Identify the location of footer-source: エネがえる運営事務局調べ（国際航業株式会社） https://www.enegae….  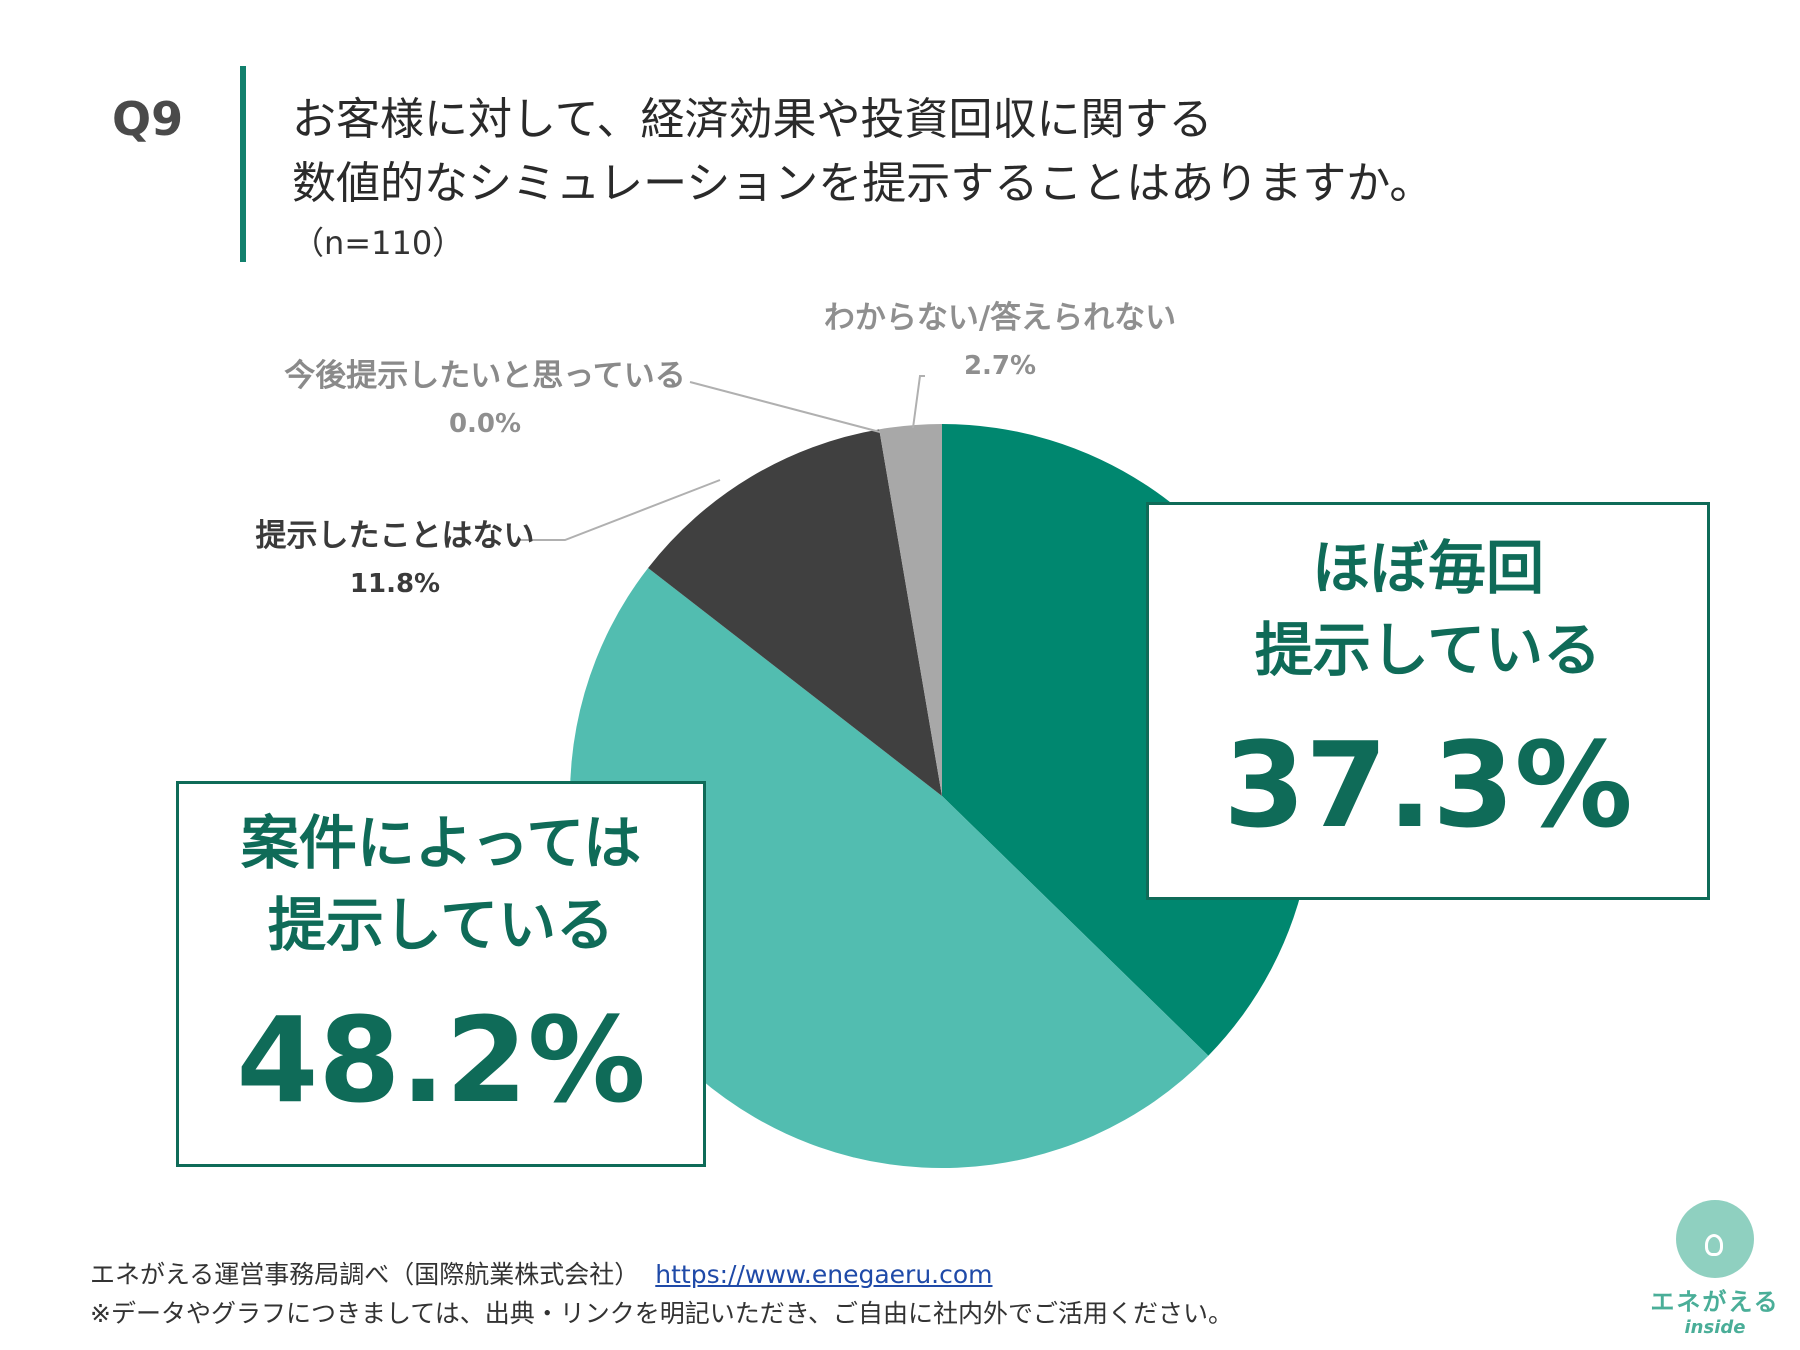
(541, 1273).